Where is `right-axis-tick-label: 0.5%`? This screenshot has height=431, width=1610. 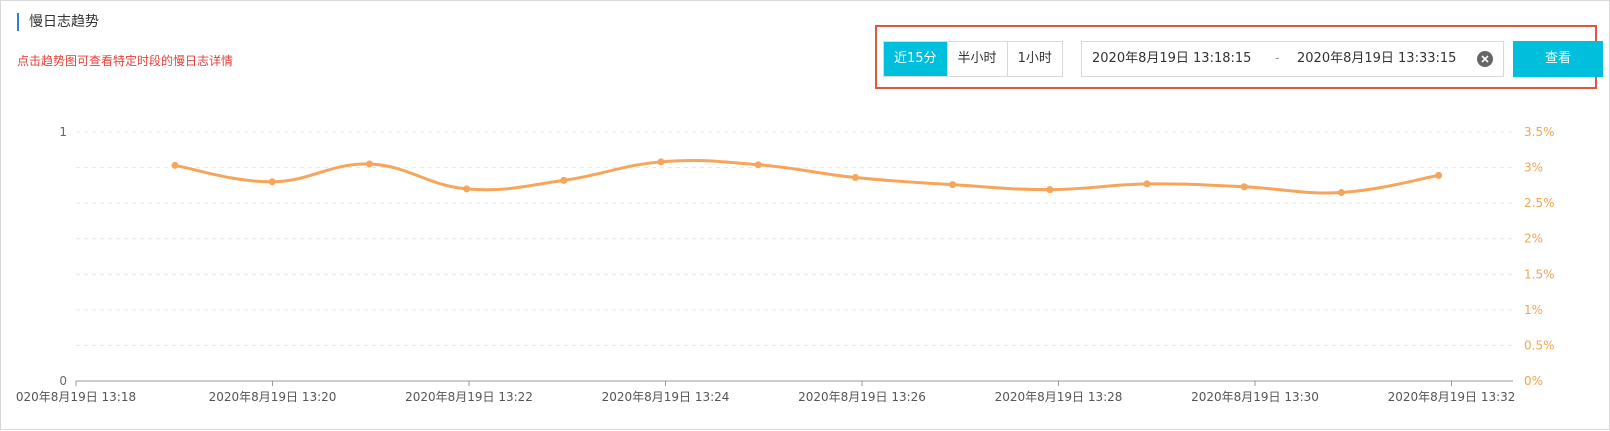 right-axis-tick-label: 0.5% is located at coordinates (1539, 345).